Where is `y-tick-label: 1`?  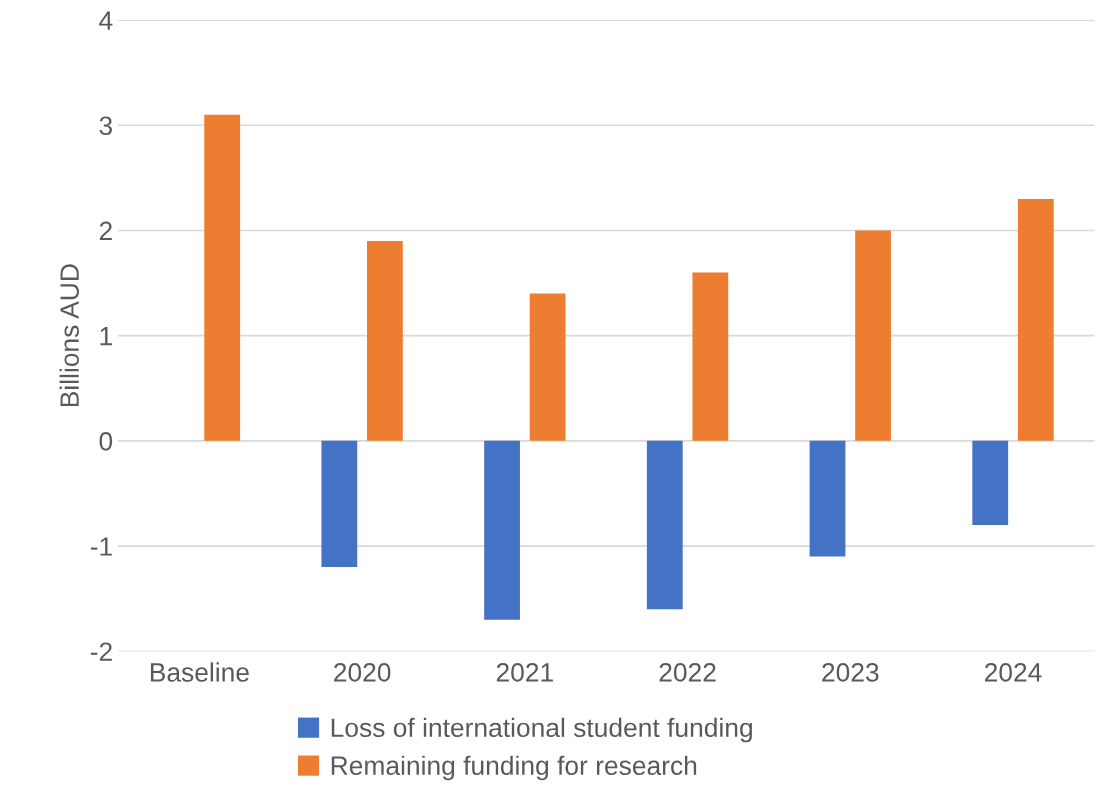
y-tick-label: 1 is located at coordinates (106, 336).